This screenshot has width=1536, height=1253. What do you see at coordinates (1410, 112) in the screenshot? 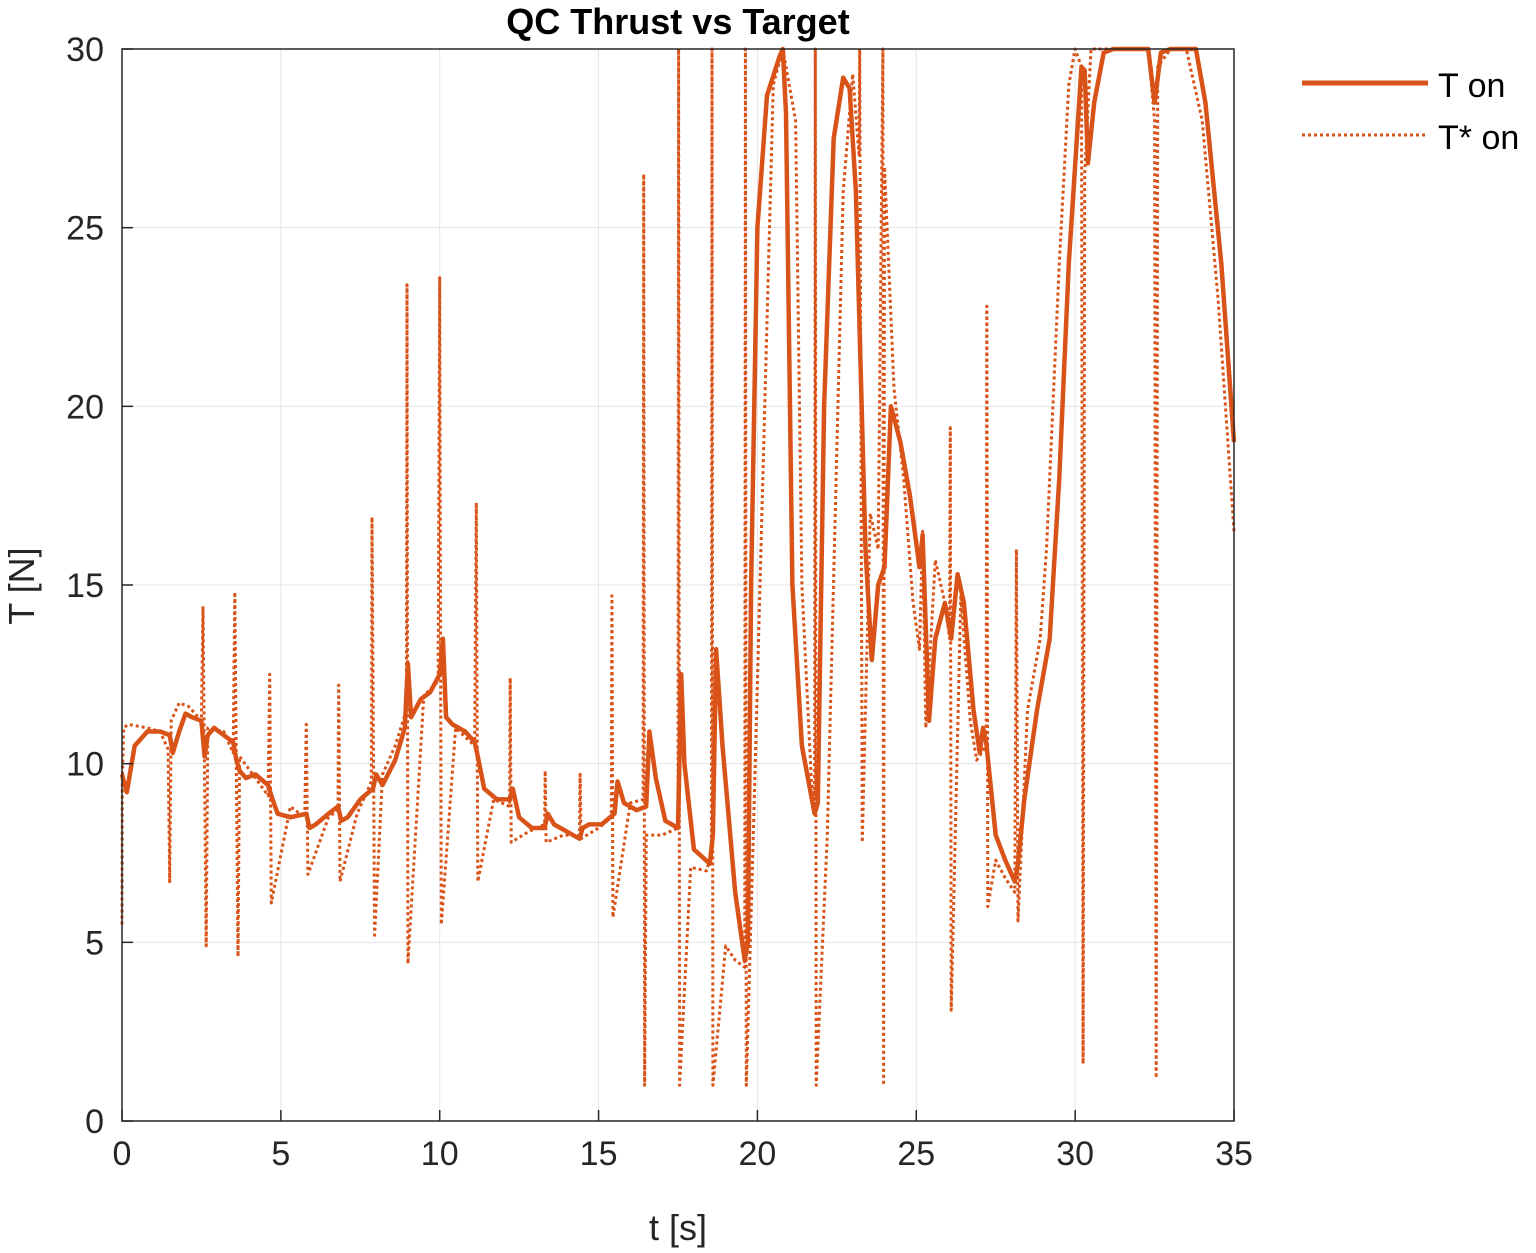
I see `legend: T on T* on` at bounding box center [1410, 112].